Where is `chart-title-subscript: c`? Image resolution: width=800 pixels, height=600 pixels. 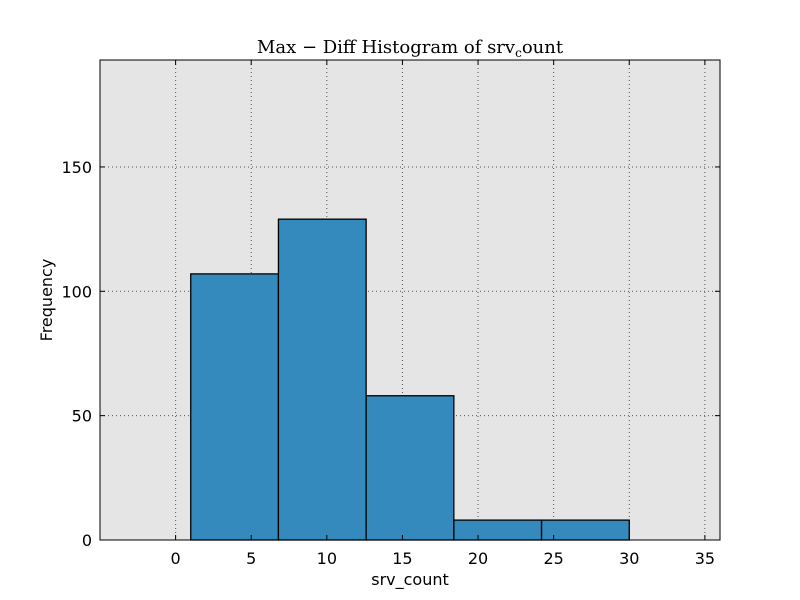 chart-title-subscript: c is located at coordinates (518, 53).